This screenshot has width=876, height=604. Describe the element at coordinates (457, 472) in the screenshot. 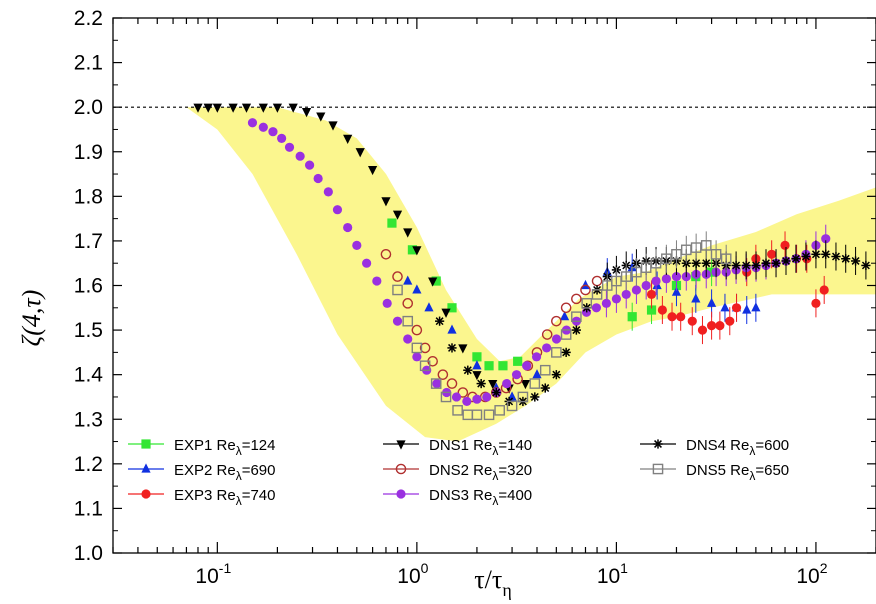

I see `legend-item-5: DNS2 Reλ=320` at that location.